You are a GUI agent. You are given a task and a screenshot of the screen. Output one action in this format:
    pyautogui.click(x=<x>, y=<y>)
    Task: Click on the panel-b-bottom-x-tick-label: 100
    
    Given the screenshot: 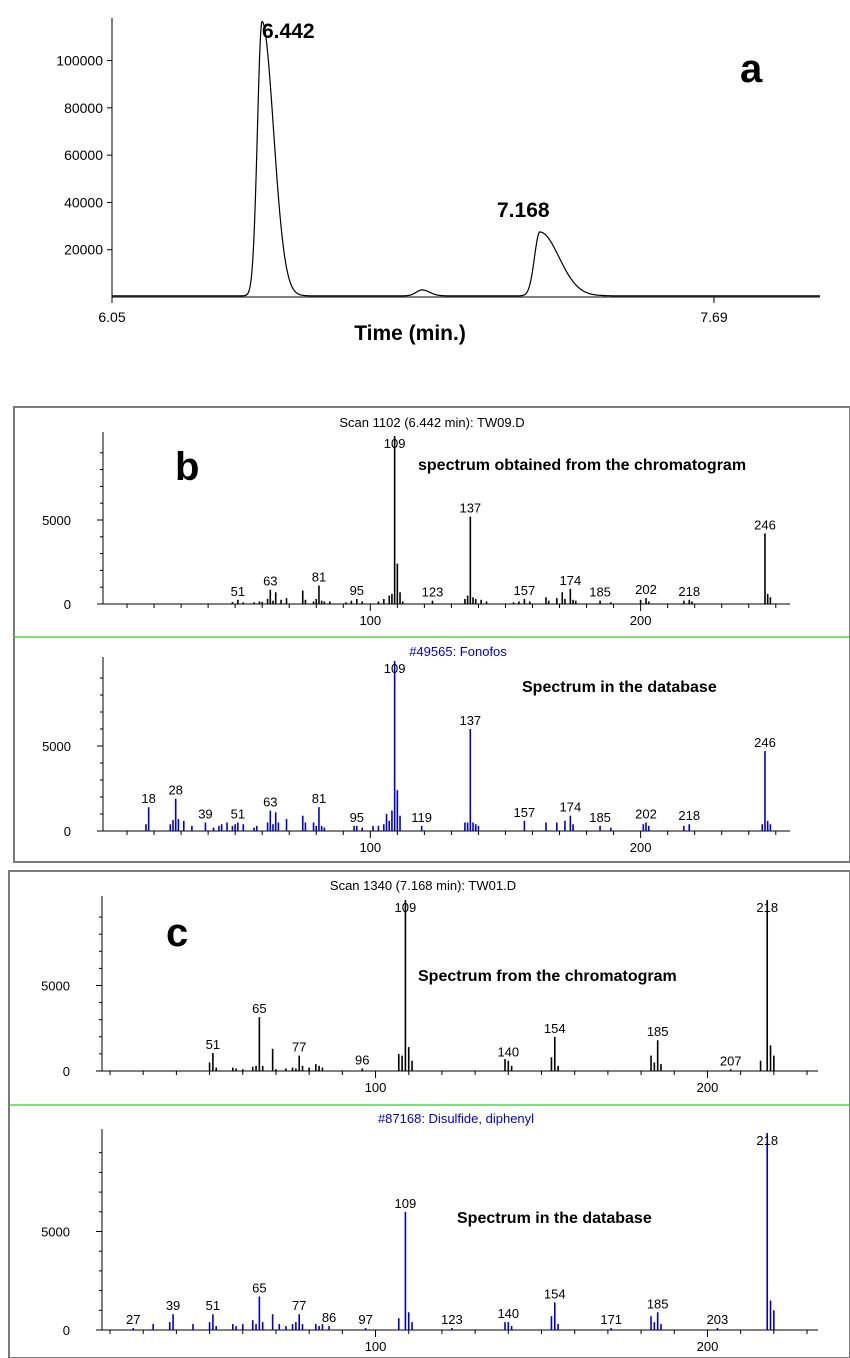 What is the action you would take?
    pyautogui.click(x=370, y=847)
    